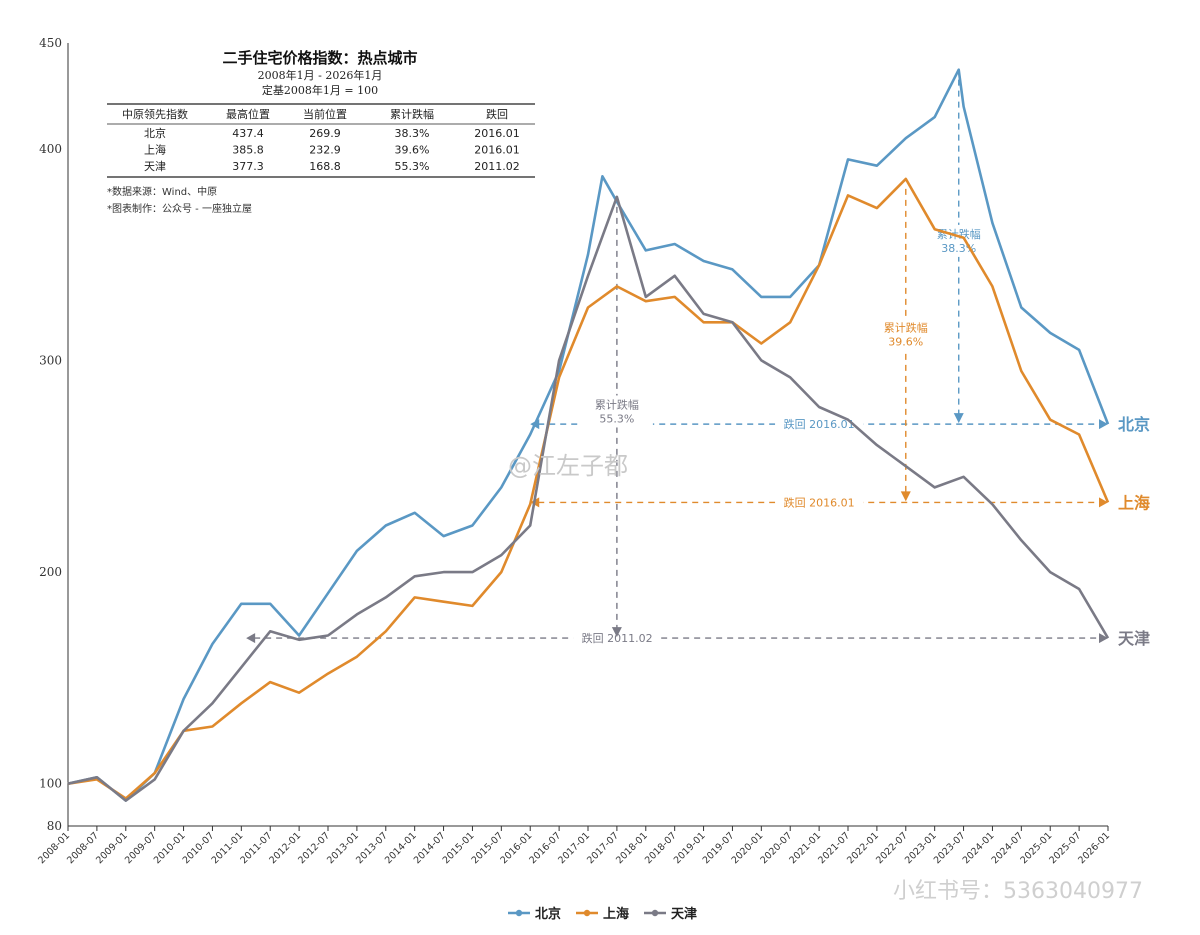  I want to click on chart-subtitle-base: 定基2008年1月 = 100, so click(320, 90).